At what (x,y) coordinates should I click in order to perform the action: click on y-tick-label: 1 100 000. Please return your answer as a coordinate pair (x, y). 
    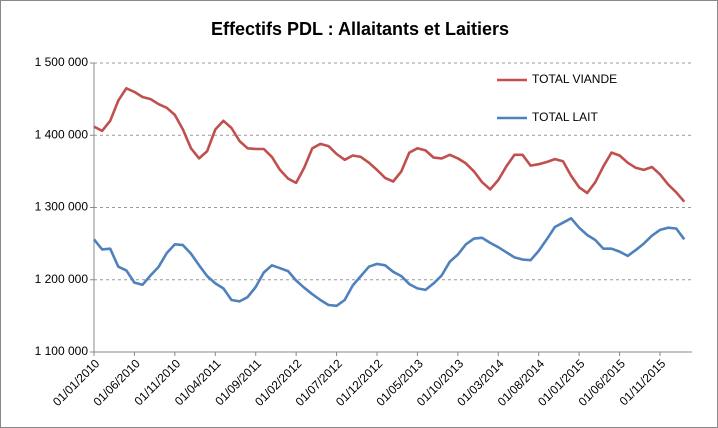
    Looking at the image, I should click on (62, 351).